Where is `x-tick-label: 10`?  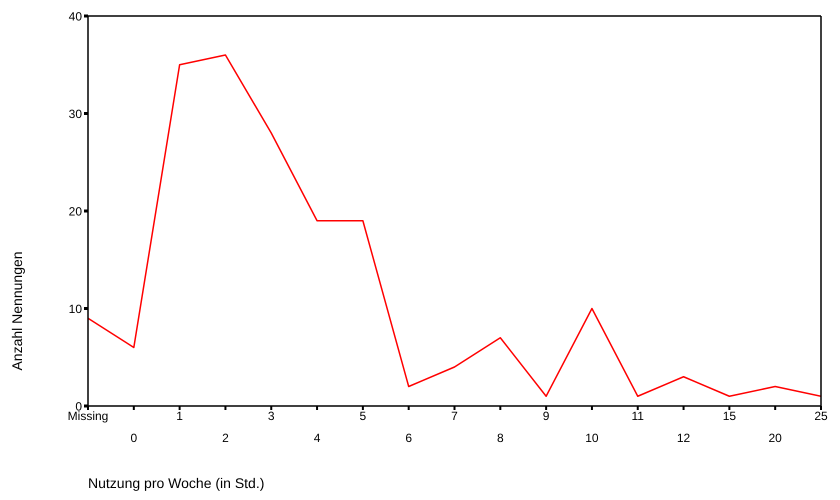
x-tick-label: 10 is located at coordinates (592, 438).